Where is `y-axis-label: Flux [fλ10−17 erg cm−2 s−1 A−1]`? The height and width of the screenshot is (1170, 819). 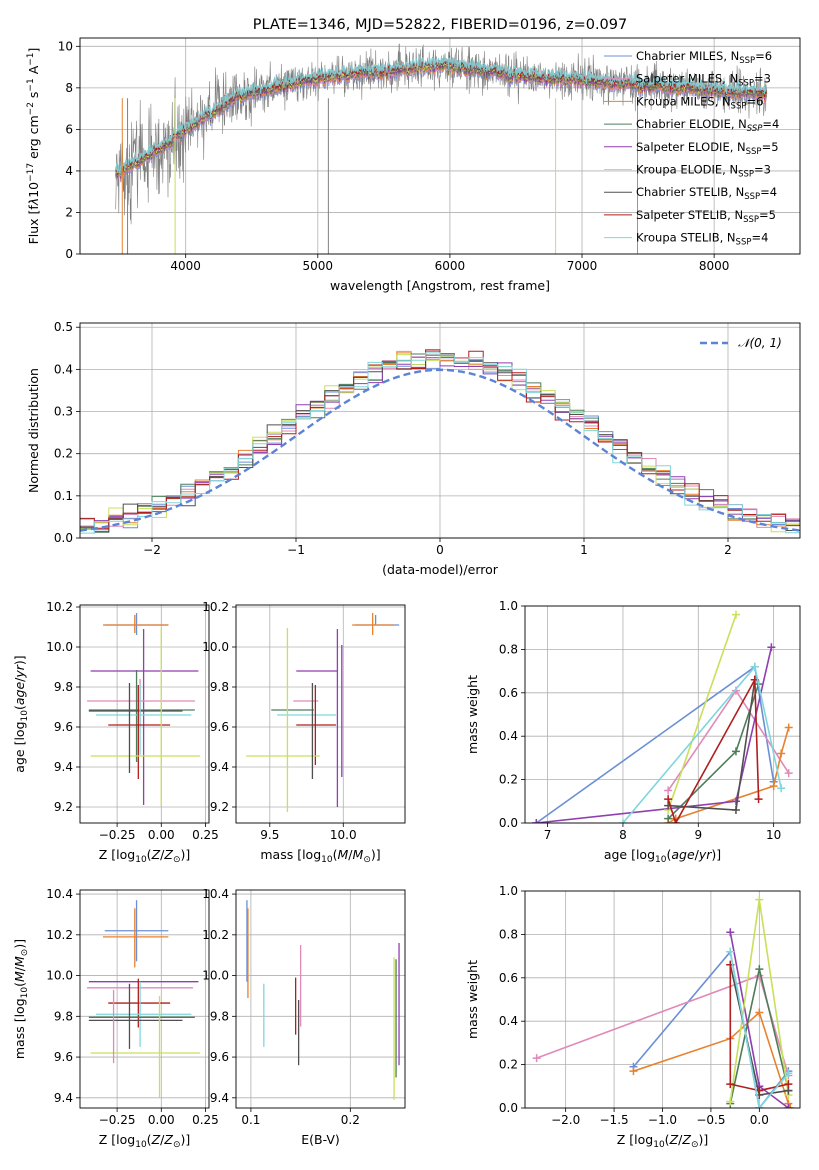
y-axis-label: Flux [fλ10−17 erg cm−2 s−1 A−1] is located at coordinates (33, 146).